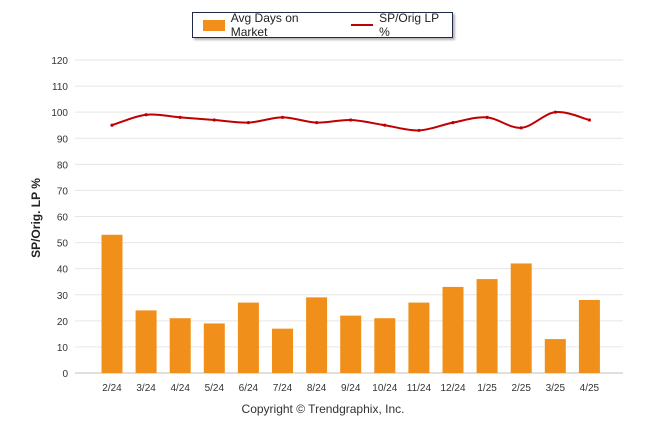  Describe the element at coordinates (521, 318) in the screenshot. I see `bar-2/25` at that location.